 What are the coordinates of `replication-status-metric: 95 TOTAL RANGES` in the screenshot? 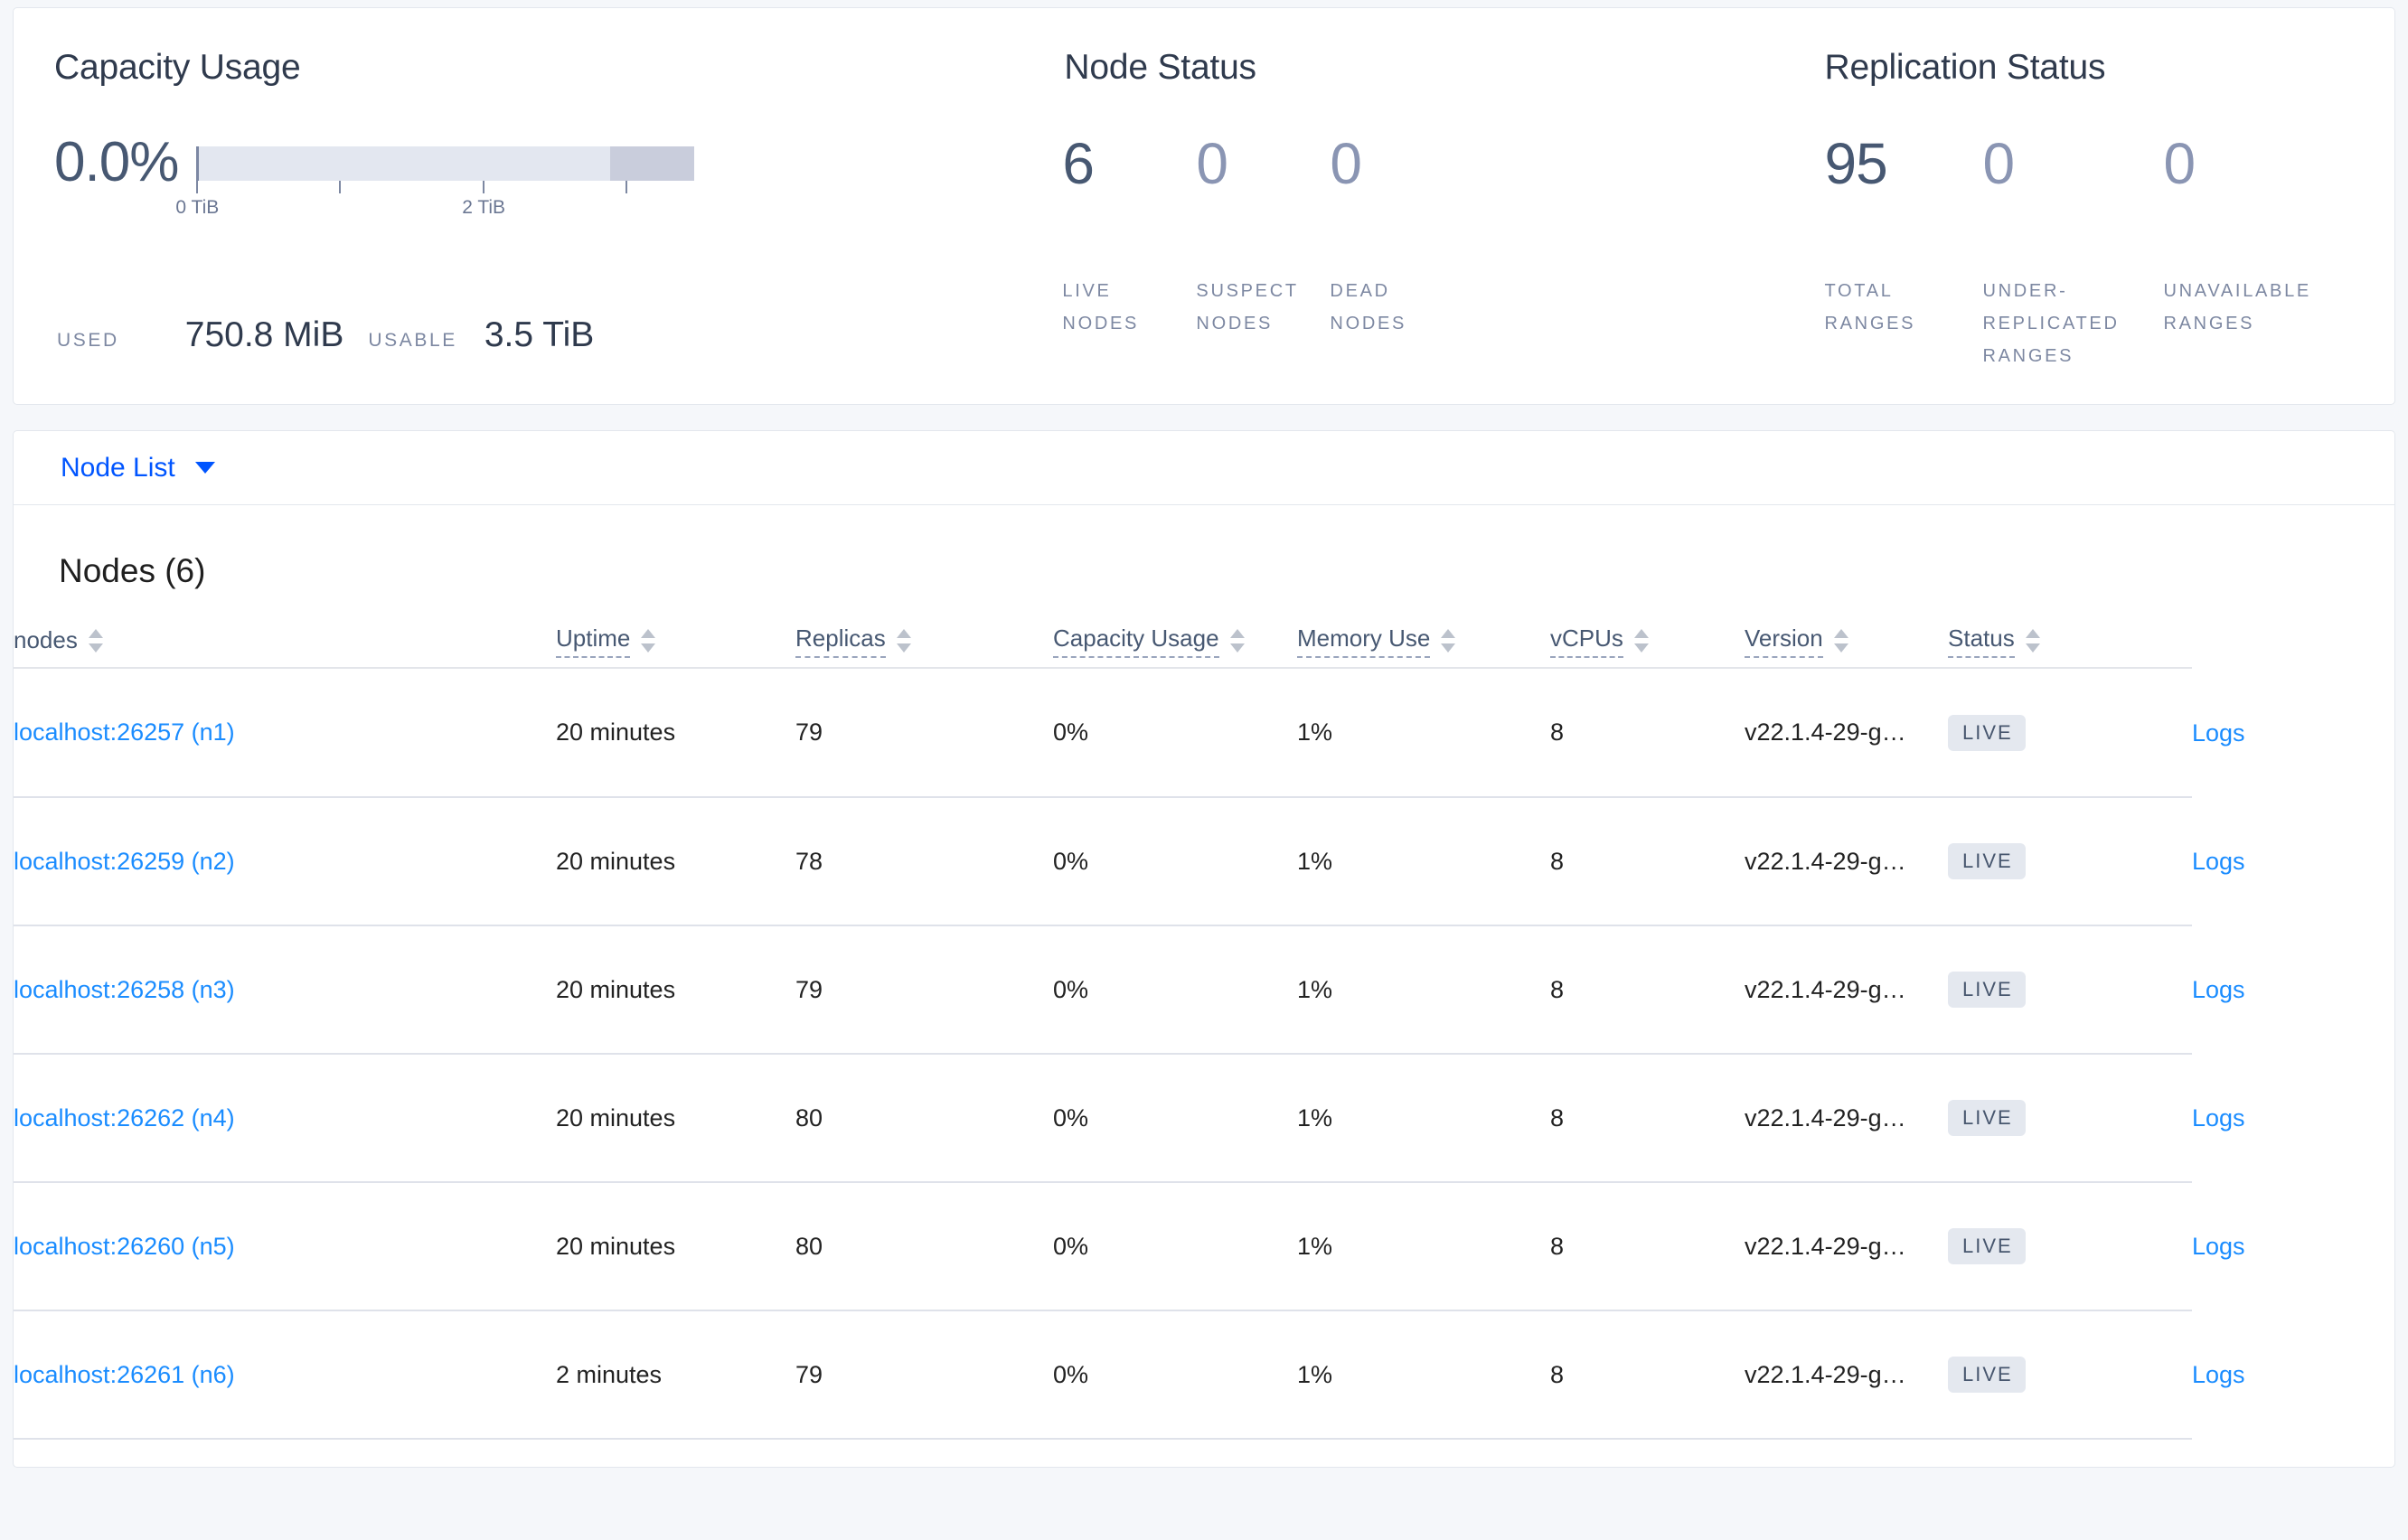 It's located at (1903, 232).